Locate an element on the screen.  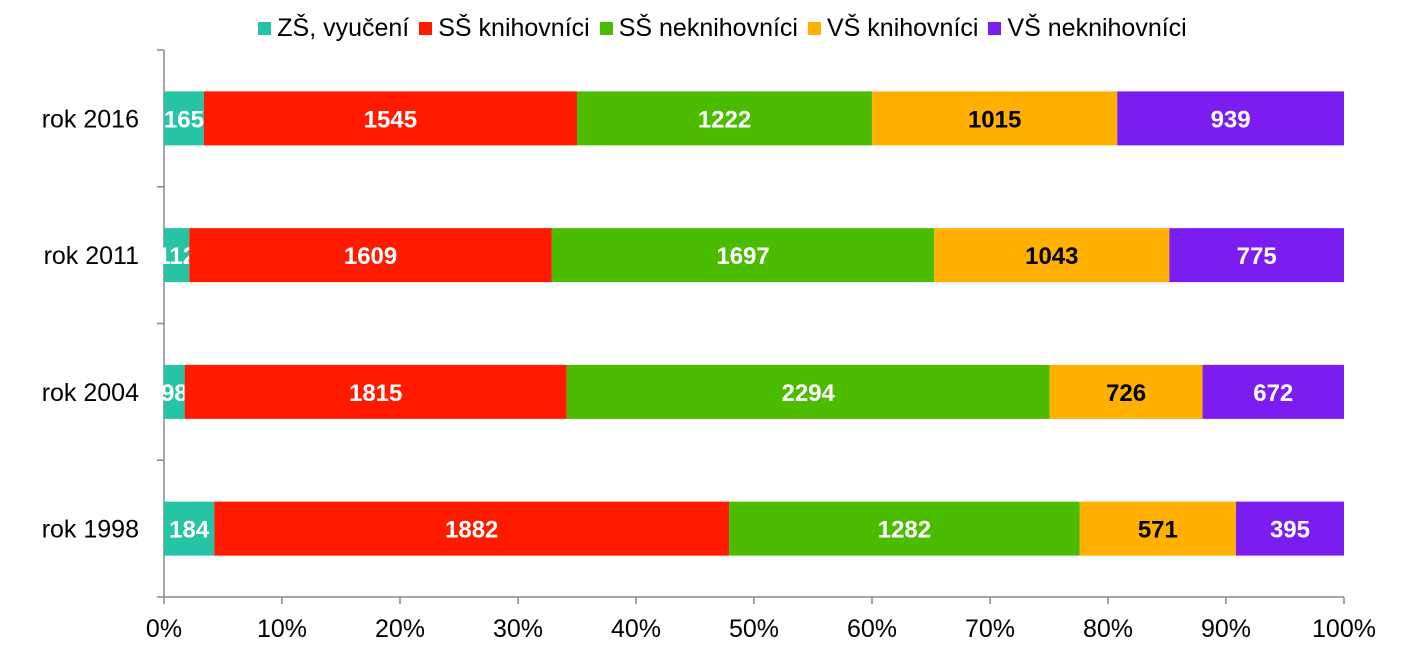
data-label: 1697 is located at coordinates (742, 256).